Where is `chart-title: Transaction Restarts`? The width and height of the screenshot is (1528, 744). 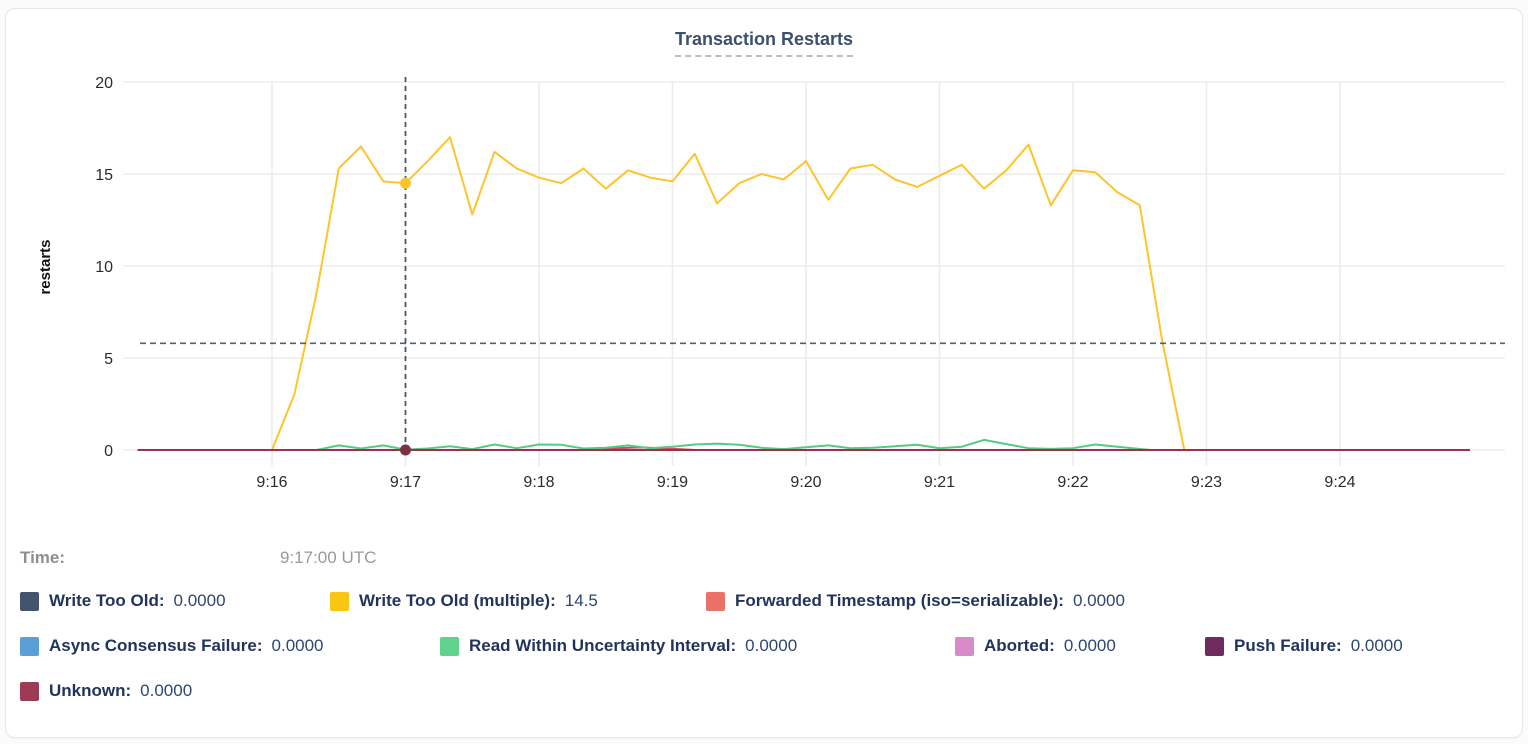
chart-title: Transaction Restarts is located at coordinates (764, 43).